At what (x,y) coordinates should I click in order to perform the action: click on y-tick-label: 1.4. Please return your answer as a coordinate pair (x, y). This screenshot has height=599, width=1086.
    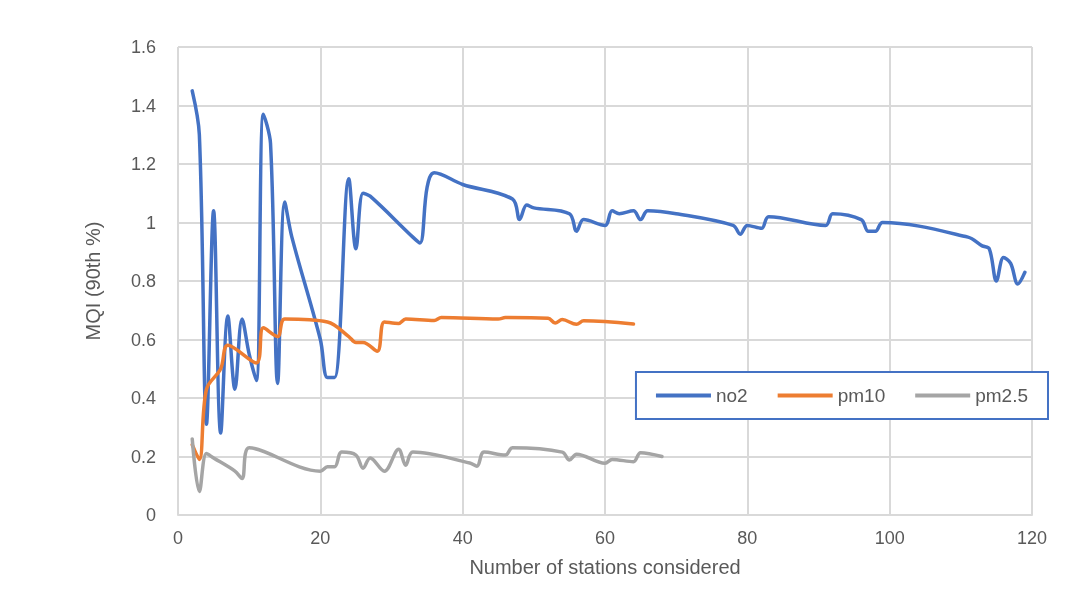
    Looking at the image, I should click on (143, 105).